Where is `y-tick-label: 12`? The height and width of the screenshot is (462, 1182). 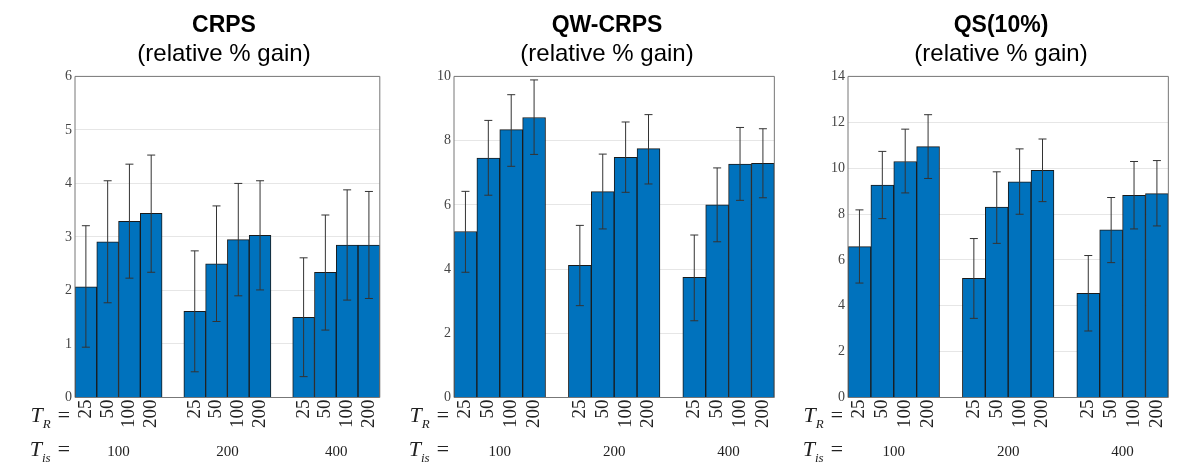 y-tick-label: 12 is located at coordinates (838, 121).